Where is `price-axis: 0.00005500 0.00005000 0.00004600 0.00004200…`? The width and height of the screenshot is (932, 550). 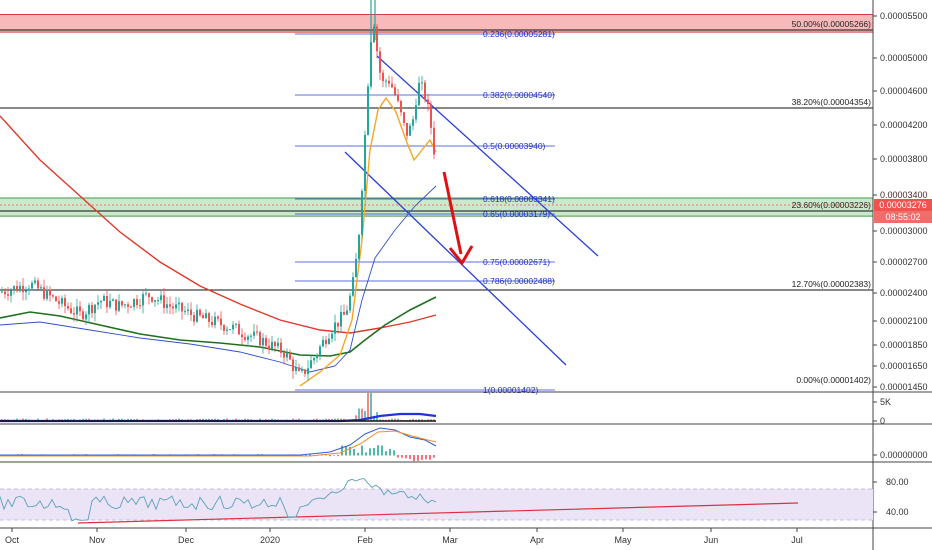
price-axis: 0.00005500 0.00005000 0.00004600 0.00004200… is located at coordinates (900, 264).